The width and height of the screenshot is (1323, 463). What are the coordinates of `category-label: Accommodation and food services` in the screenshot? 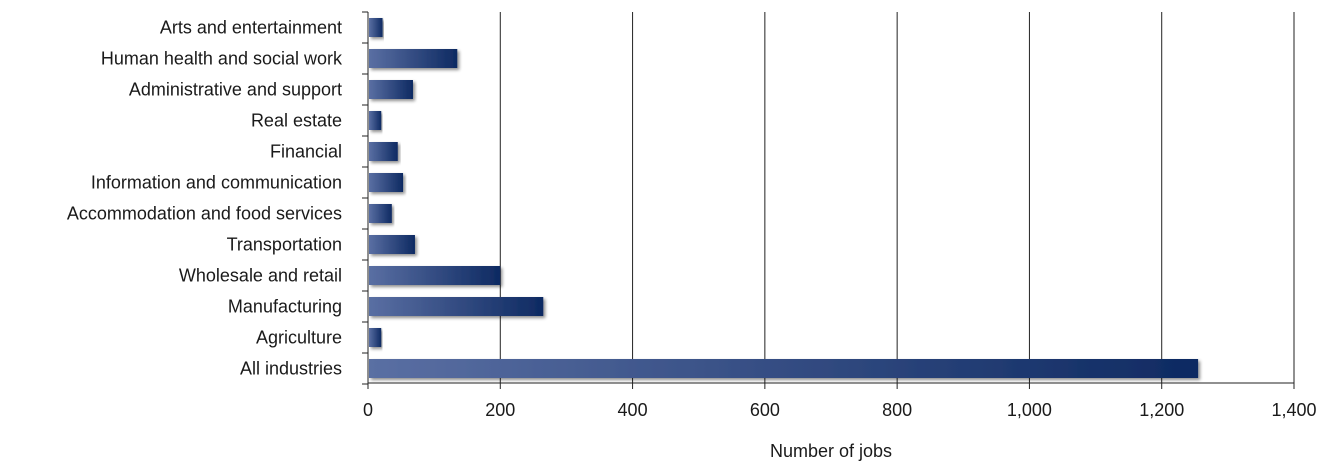 It's located at (204, 214).